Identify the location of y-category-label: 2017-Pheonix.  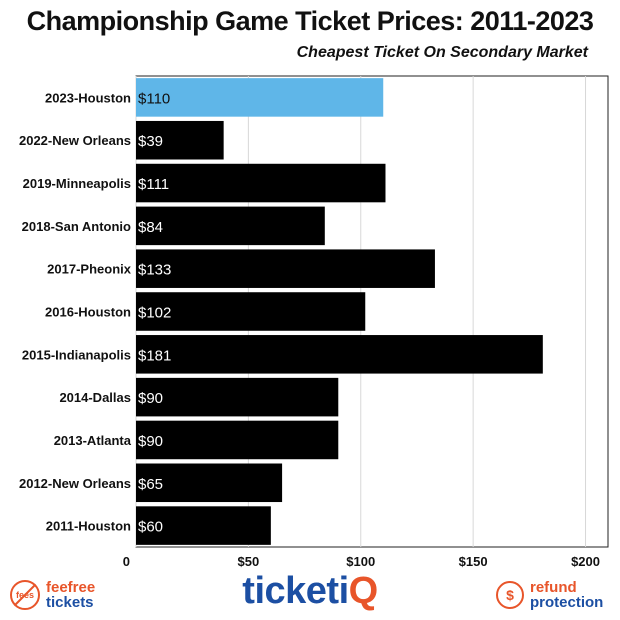
(89, 269).